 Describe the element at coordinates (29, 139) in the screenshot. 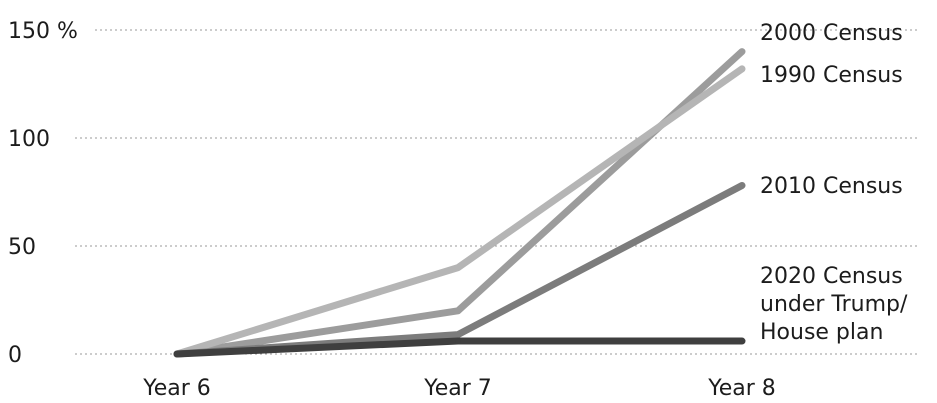

I see `y-tick-label: 100` at that location.